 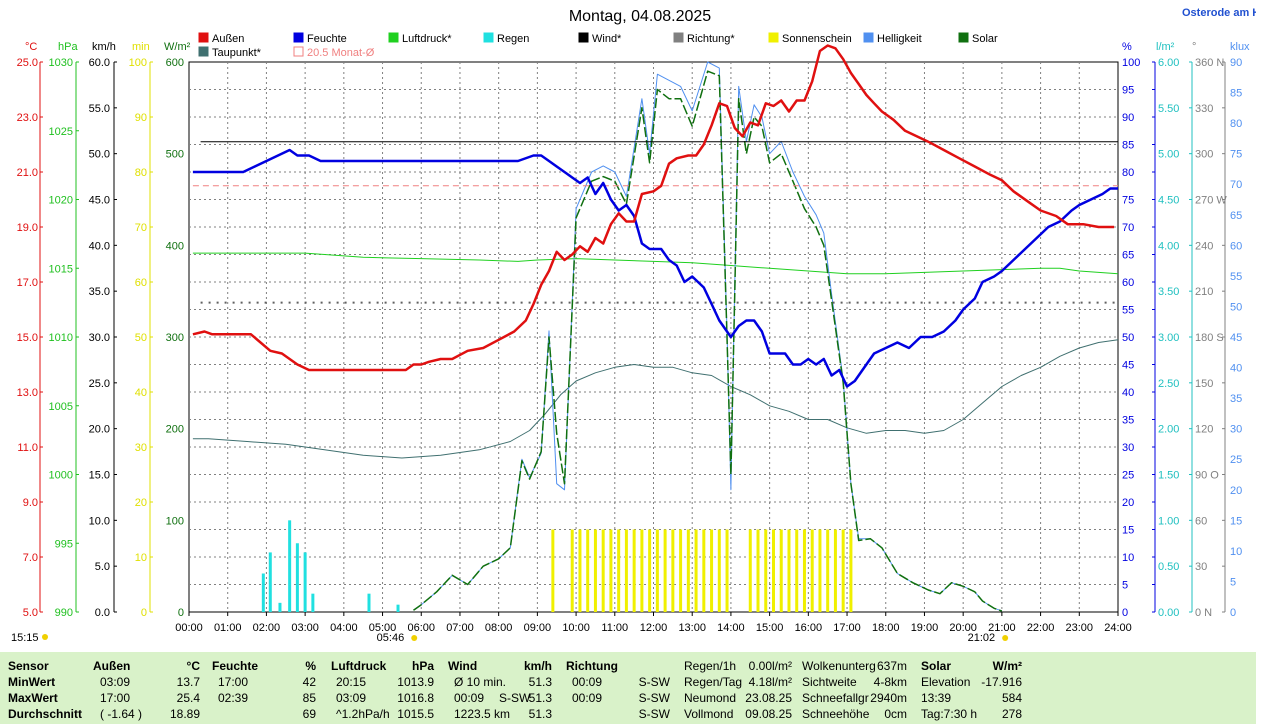 What do you see at coordinates (1128, 173) in the screenshot?
I see `axis-tick-hum: 80` at bounding box center [1128, 173].